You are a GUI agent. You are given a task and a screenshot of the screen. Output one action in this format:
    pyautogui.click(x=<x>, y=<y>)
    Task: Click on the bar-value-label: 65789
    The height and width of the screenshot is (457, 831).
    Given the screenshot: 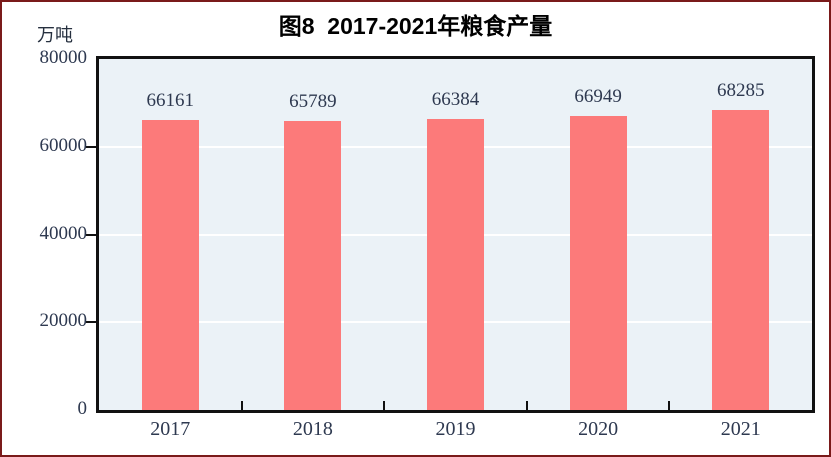 What is the action you would take?
    pyautogui.click(x=313, y=102)
    